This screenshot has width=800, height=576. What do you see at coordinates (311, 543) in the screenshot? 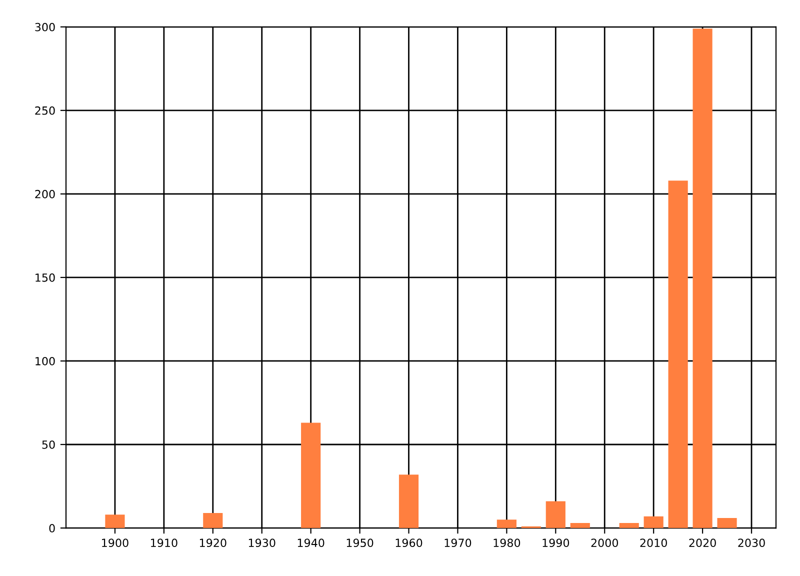
I see `x-tick-label: 1940` at bounding box center [311, 543].